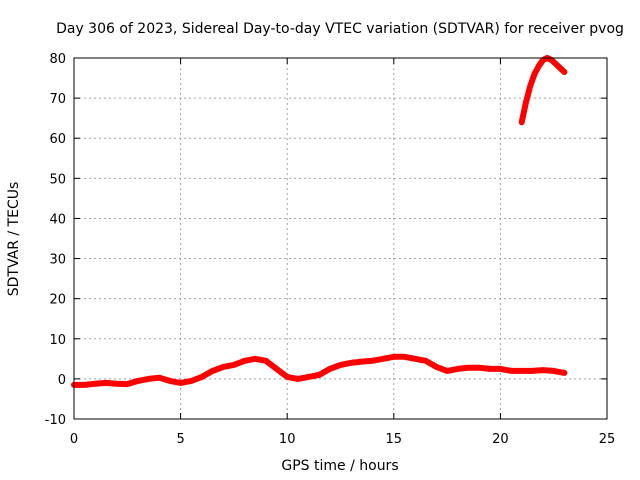  I want to click on x-axis-label: GPS time / hours, so click(339, 466).